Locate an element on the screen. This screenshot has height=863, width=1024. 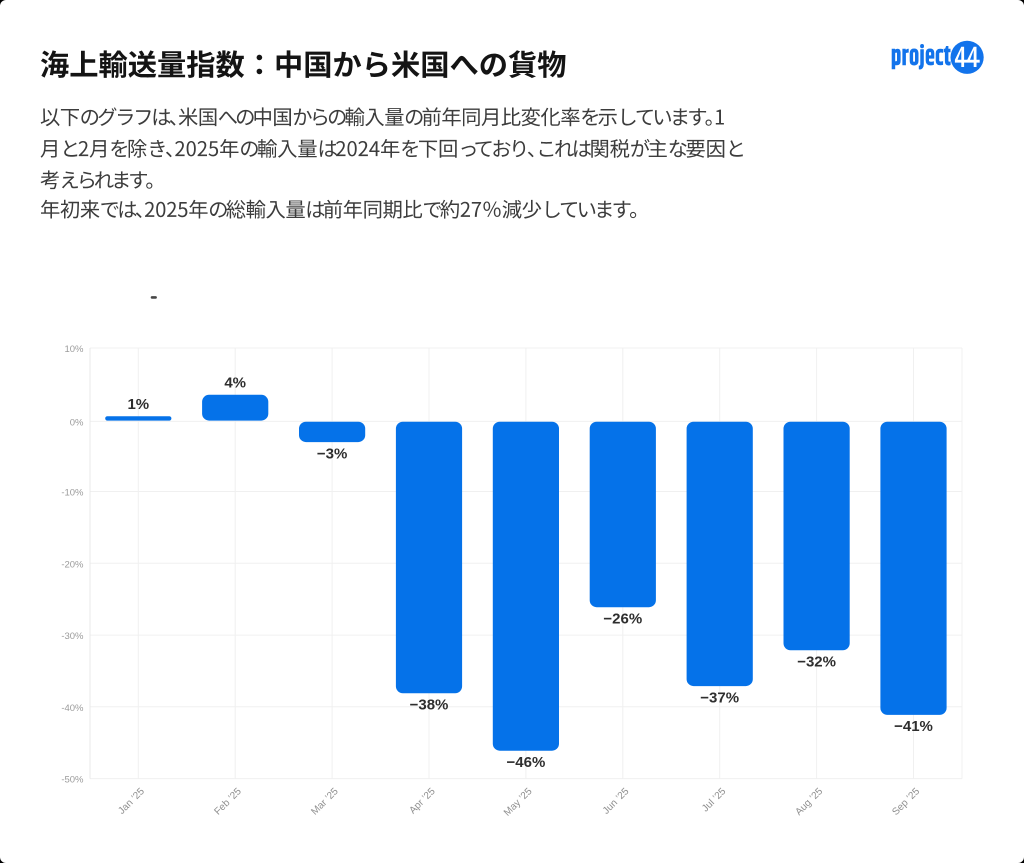
svg-text: 10% is located at coordinates (74, 349).